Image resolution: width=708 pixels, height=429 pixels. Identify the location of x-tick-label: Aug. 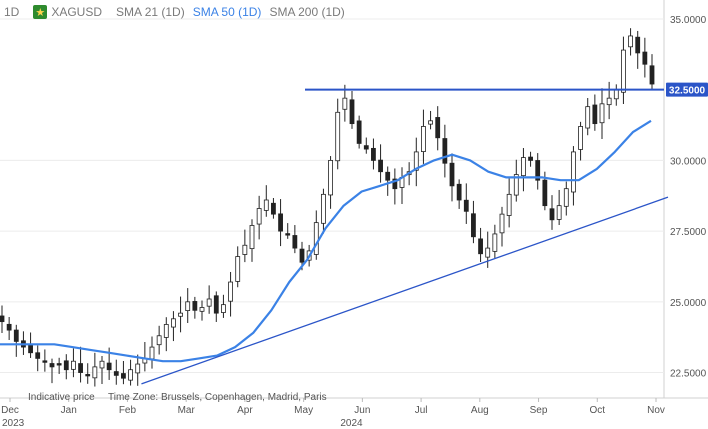
(480, 410).